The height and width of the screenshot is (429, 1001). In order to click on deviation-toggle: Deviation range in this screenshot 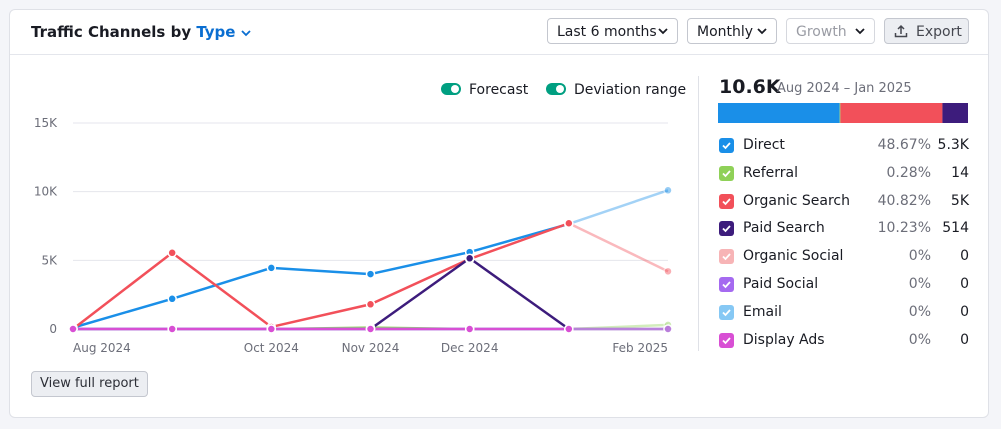, I will do `click(616, 90)`.